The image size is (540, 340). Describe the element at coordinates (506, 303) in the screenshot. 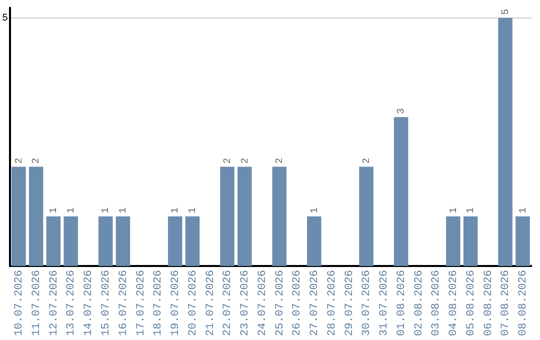

I see `x-tick-label: 07.08.2026` at that location.